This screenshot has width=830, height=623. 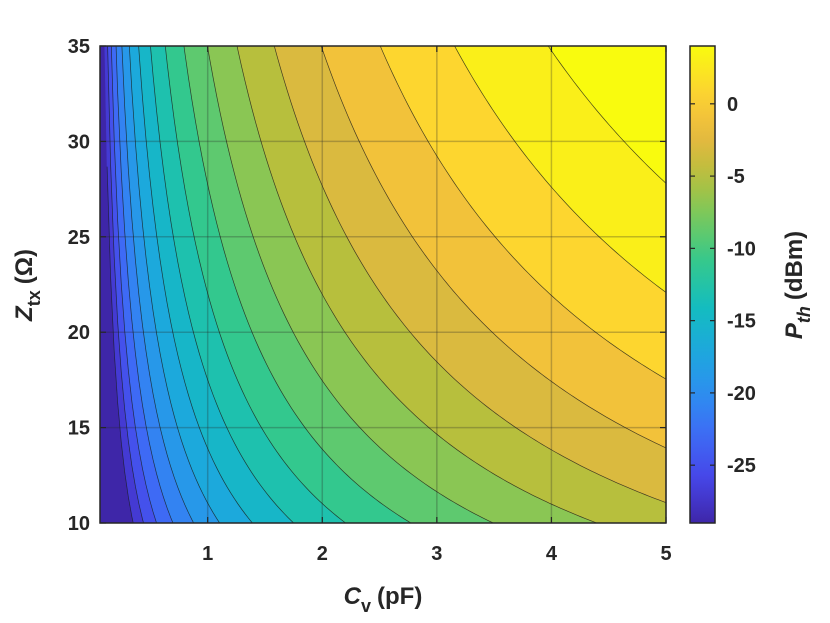 What do you see at coordinates (79, 429) in the screenshot?
I see `y-tick-label: 15` at bounding box center [79, 429].